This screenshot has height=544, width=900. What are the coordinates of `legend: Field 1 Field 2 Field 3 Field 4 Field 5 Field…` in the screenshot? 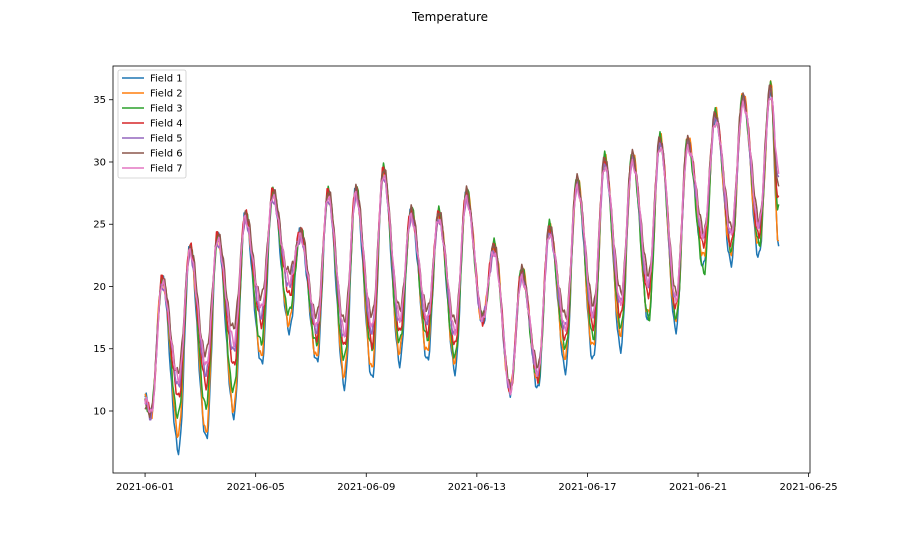 It's located at (152, 124).